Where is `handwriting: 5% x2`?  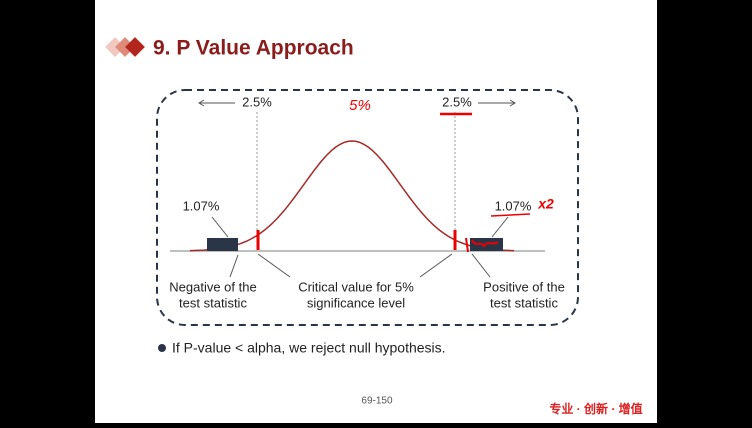
handwriting: 5% x2 is located at coordinates (405, 175).